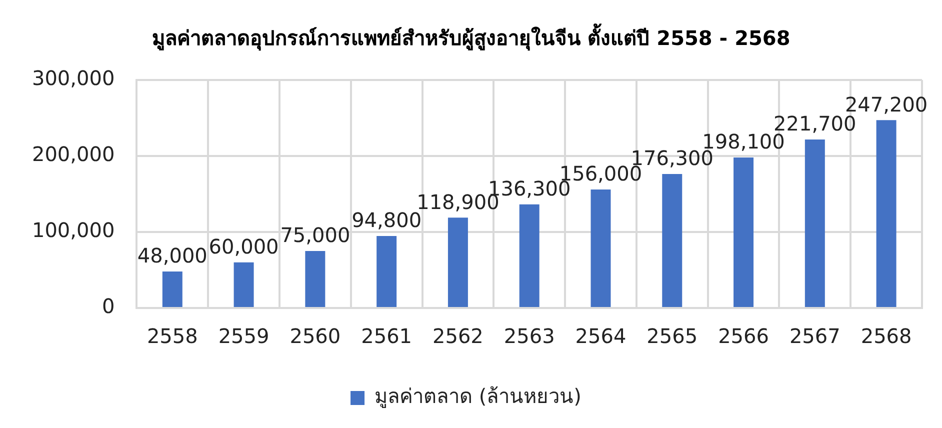 The image size is (942, 428). Describe the element at coordinates (458, 336) in the screenshot. I see `x-tick-label: 2562` at that location.